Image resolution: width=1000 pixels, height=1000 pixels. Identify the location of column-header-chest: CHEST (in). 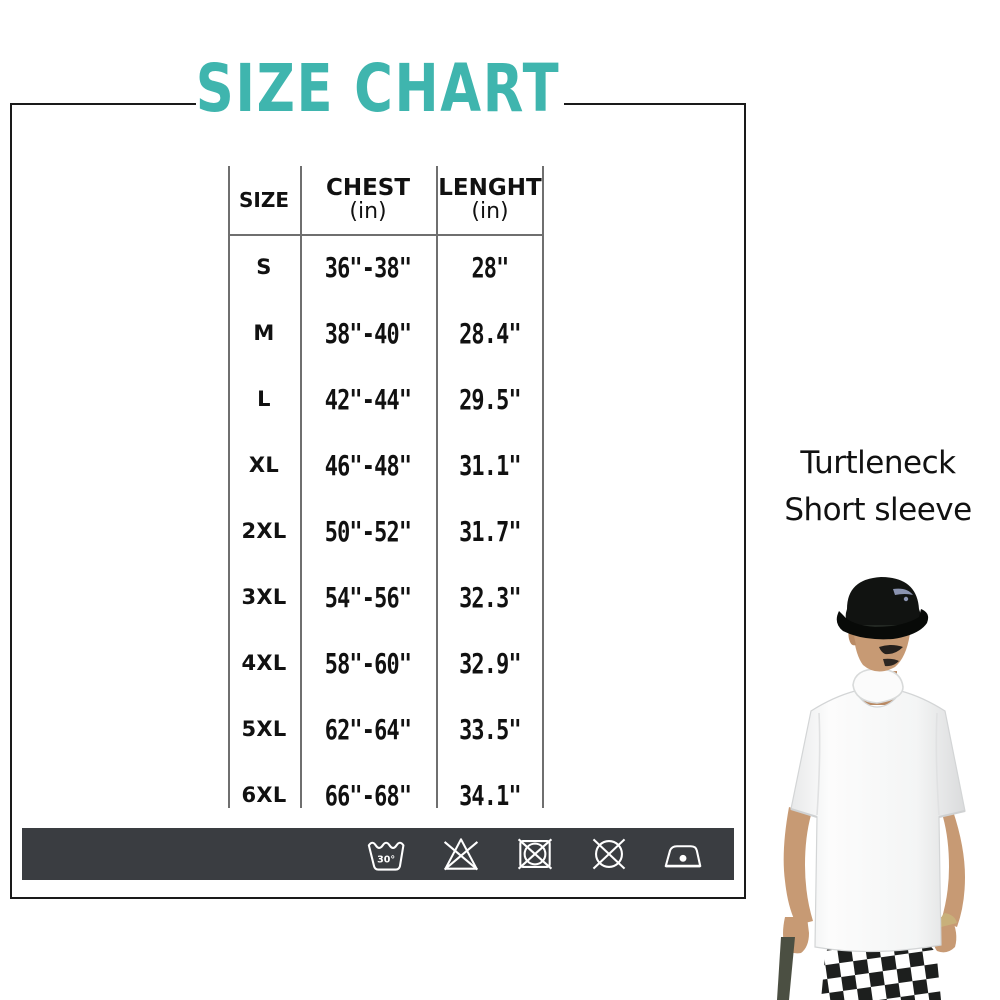
(368, 200).